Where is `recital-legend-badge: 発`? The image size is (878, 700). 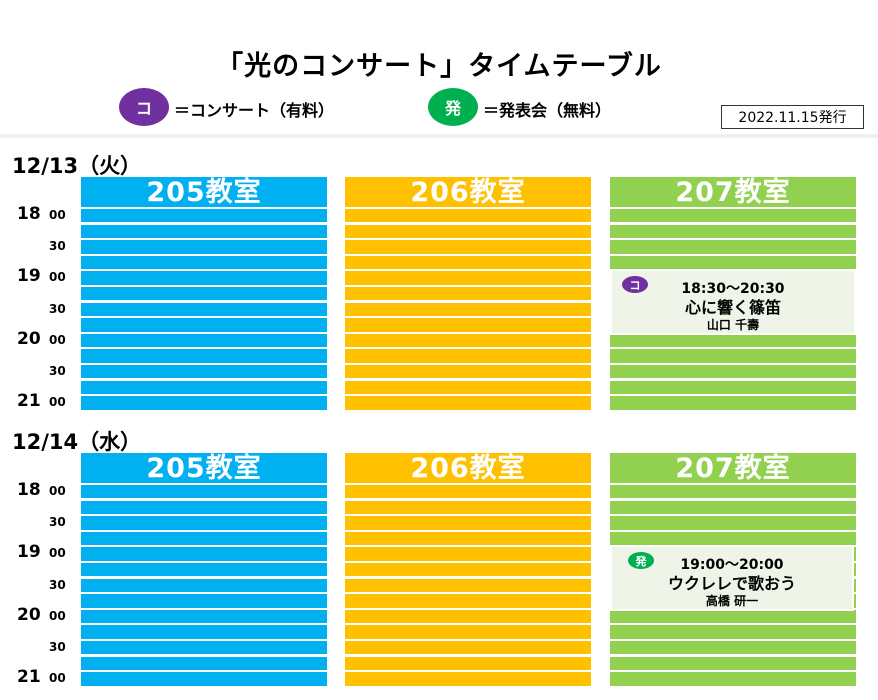 recital-legend-badge: 発 is located at coordinates (453, 107).